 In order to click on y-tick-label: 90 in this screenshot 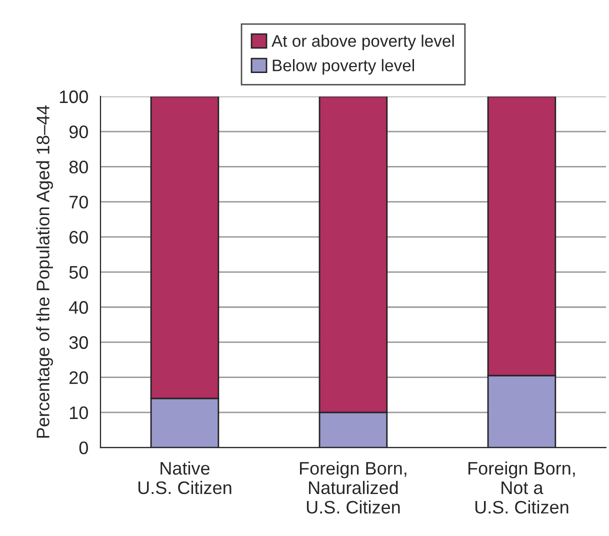, I will do `click(78, 132)`.